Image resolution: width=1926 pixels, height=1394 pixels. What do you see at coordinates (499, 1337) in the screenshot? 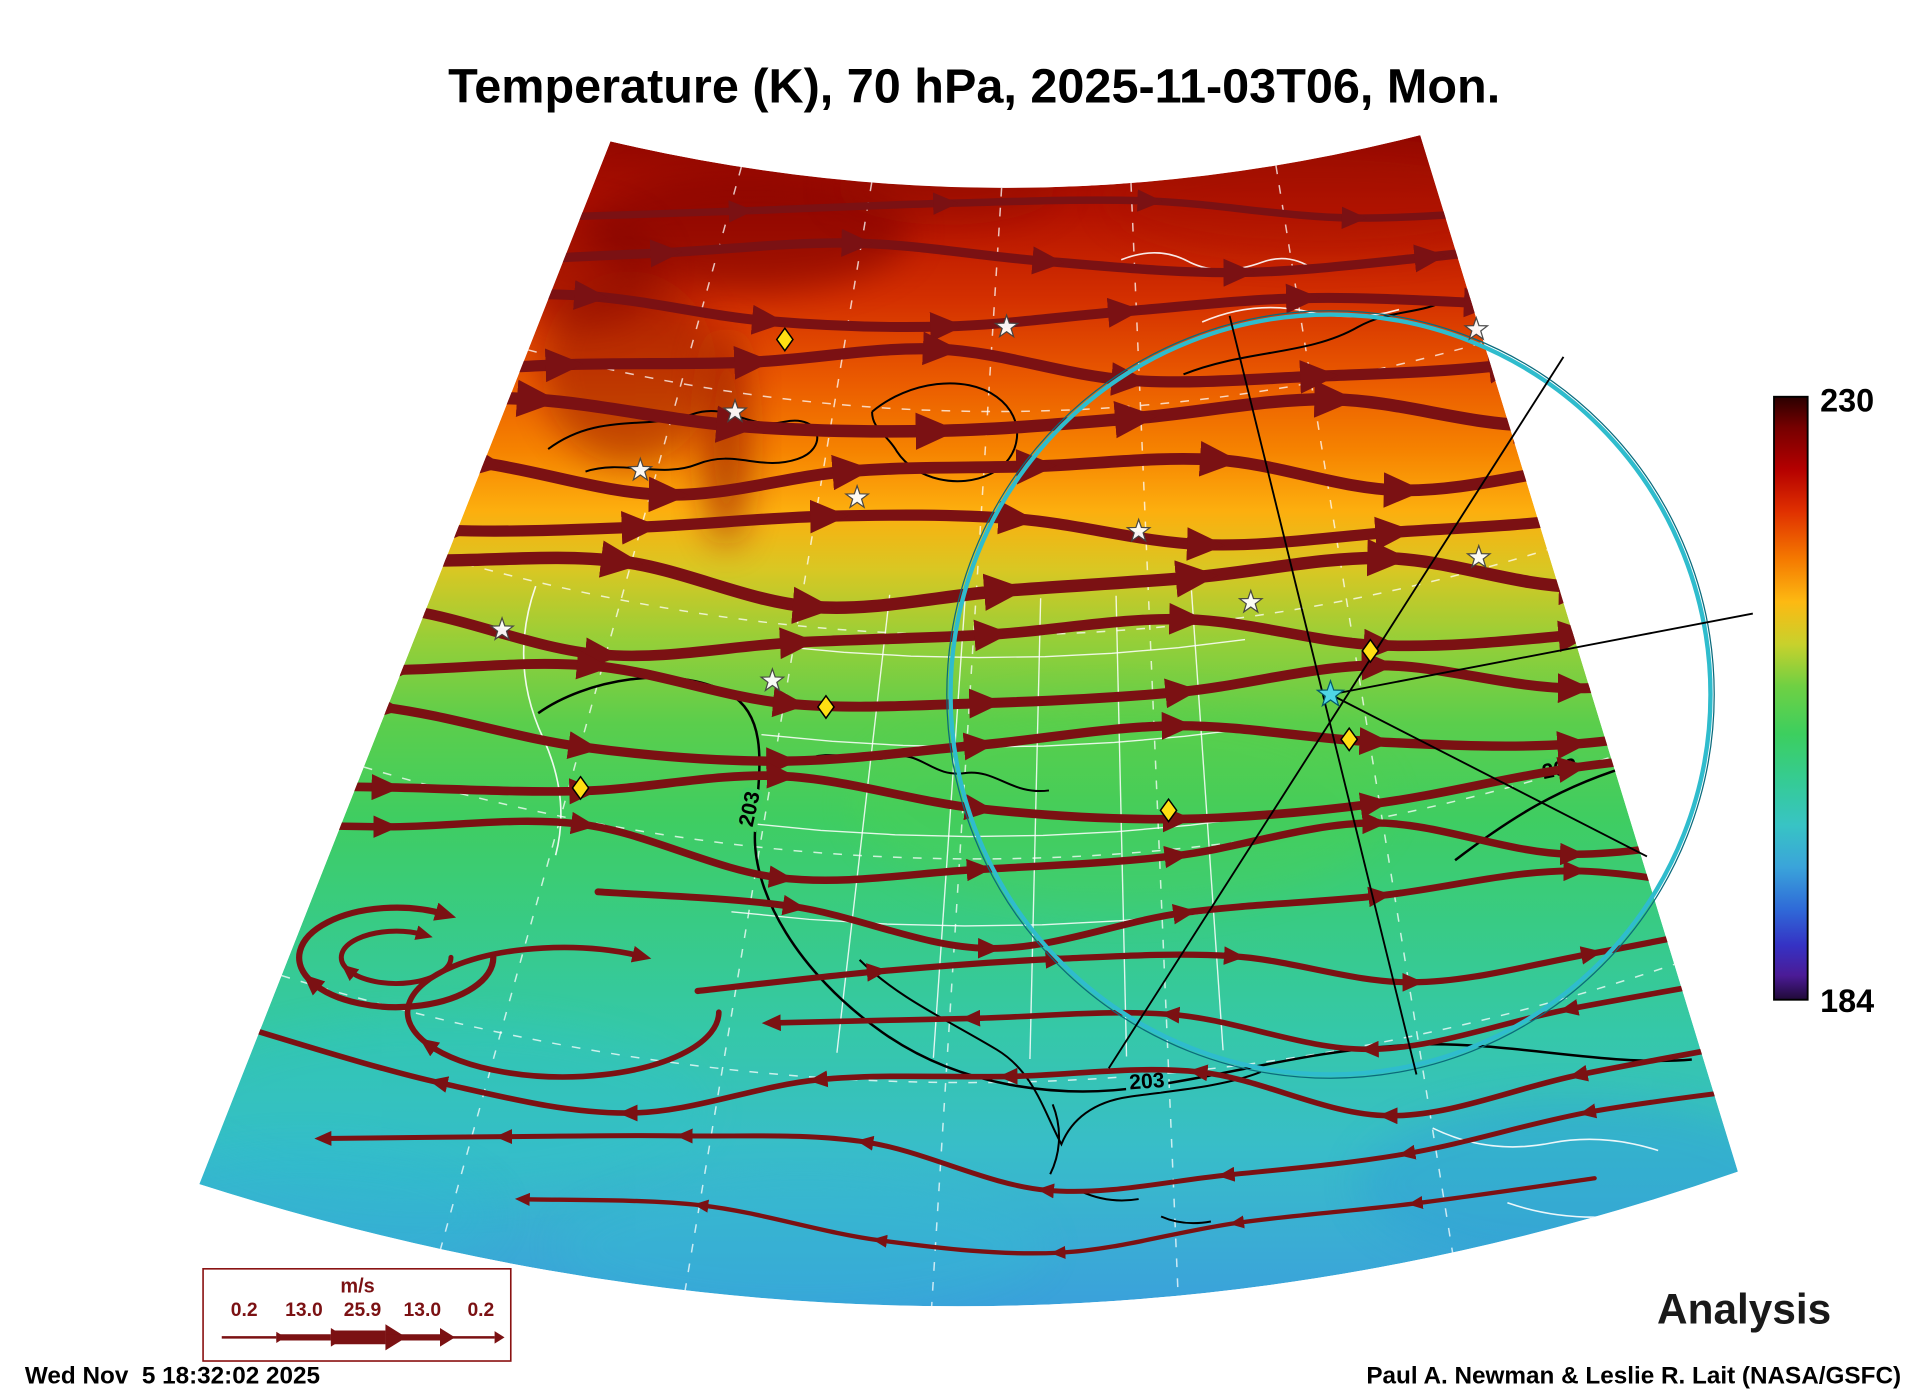
I see `wind-scale-arrowhead` at bounding box center [499, 1337].